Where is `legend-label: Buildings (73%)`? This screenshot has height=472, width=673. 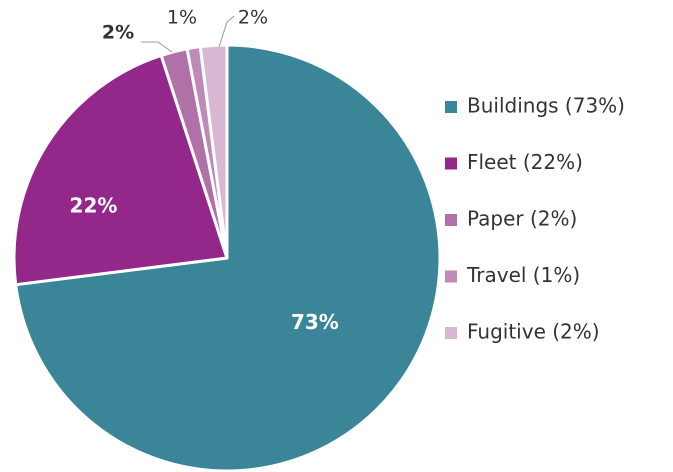 legend-label: Buildings (73%) is located at coordinates (546, 106).